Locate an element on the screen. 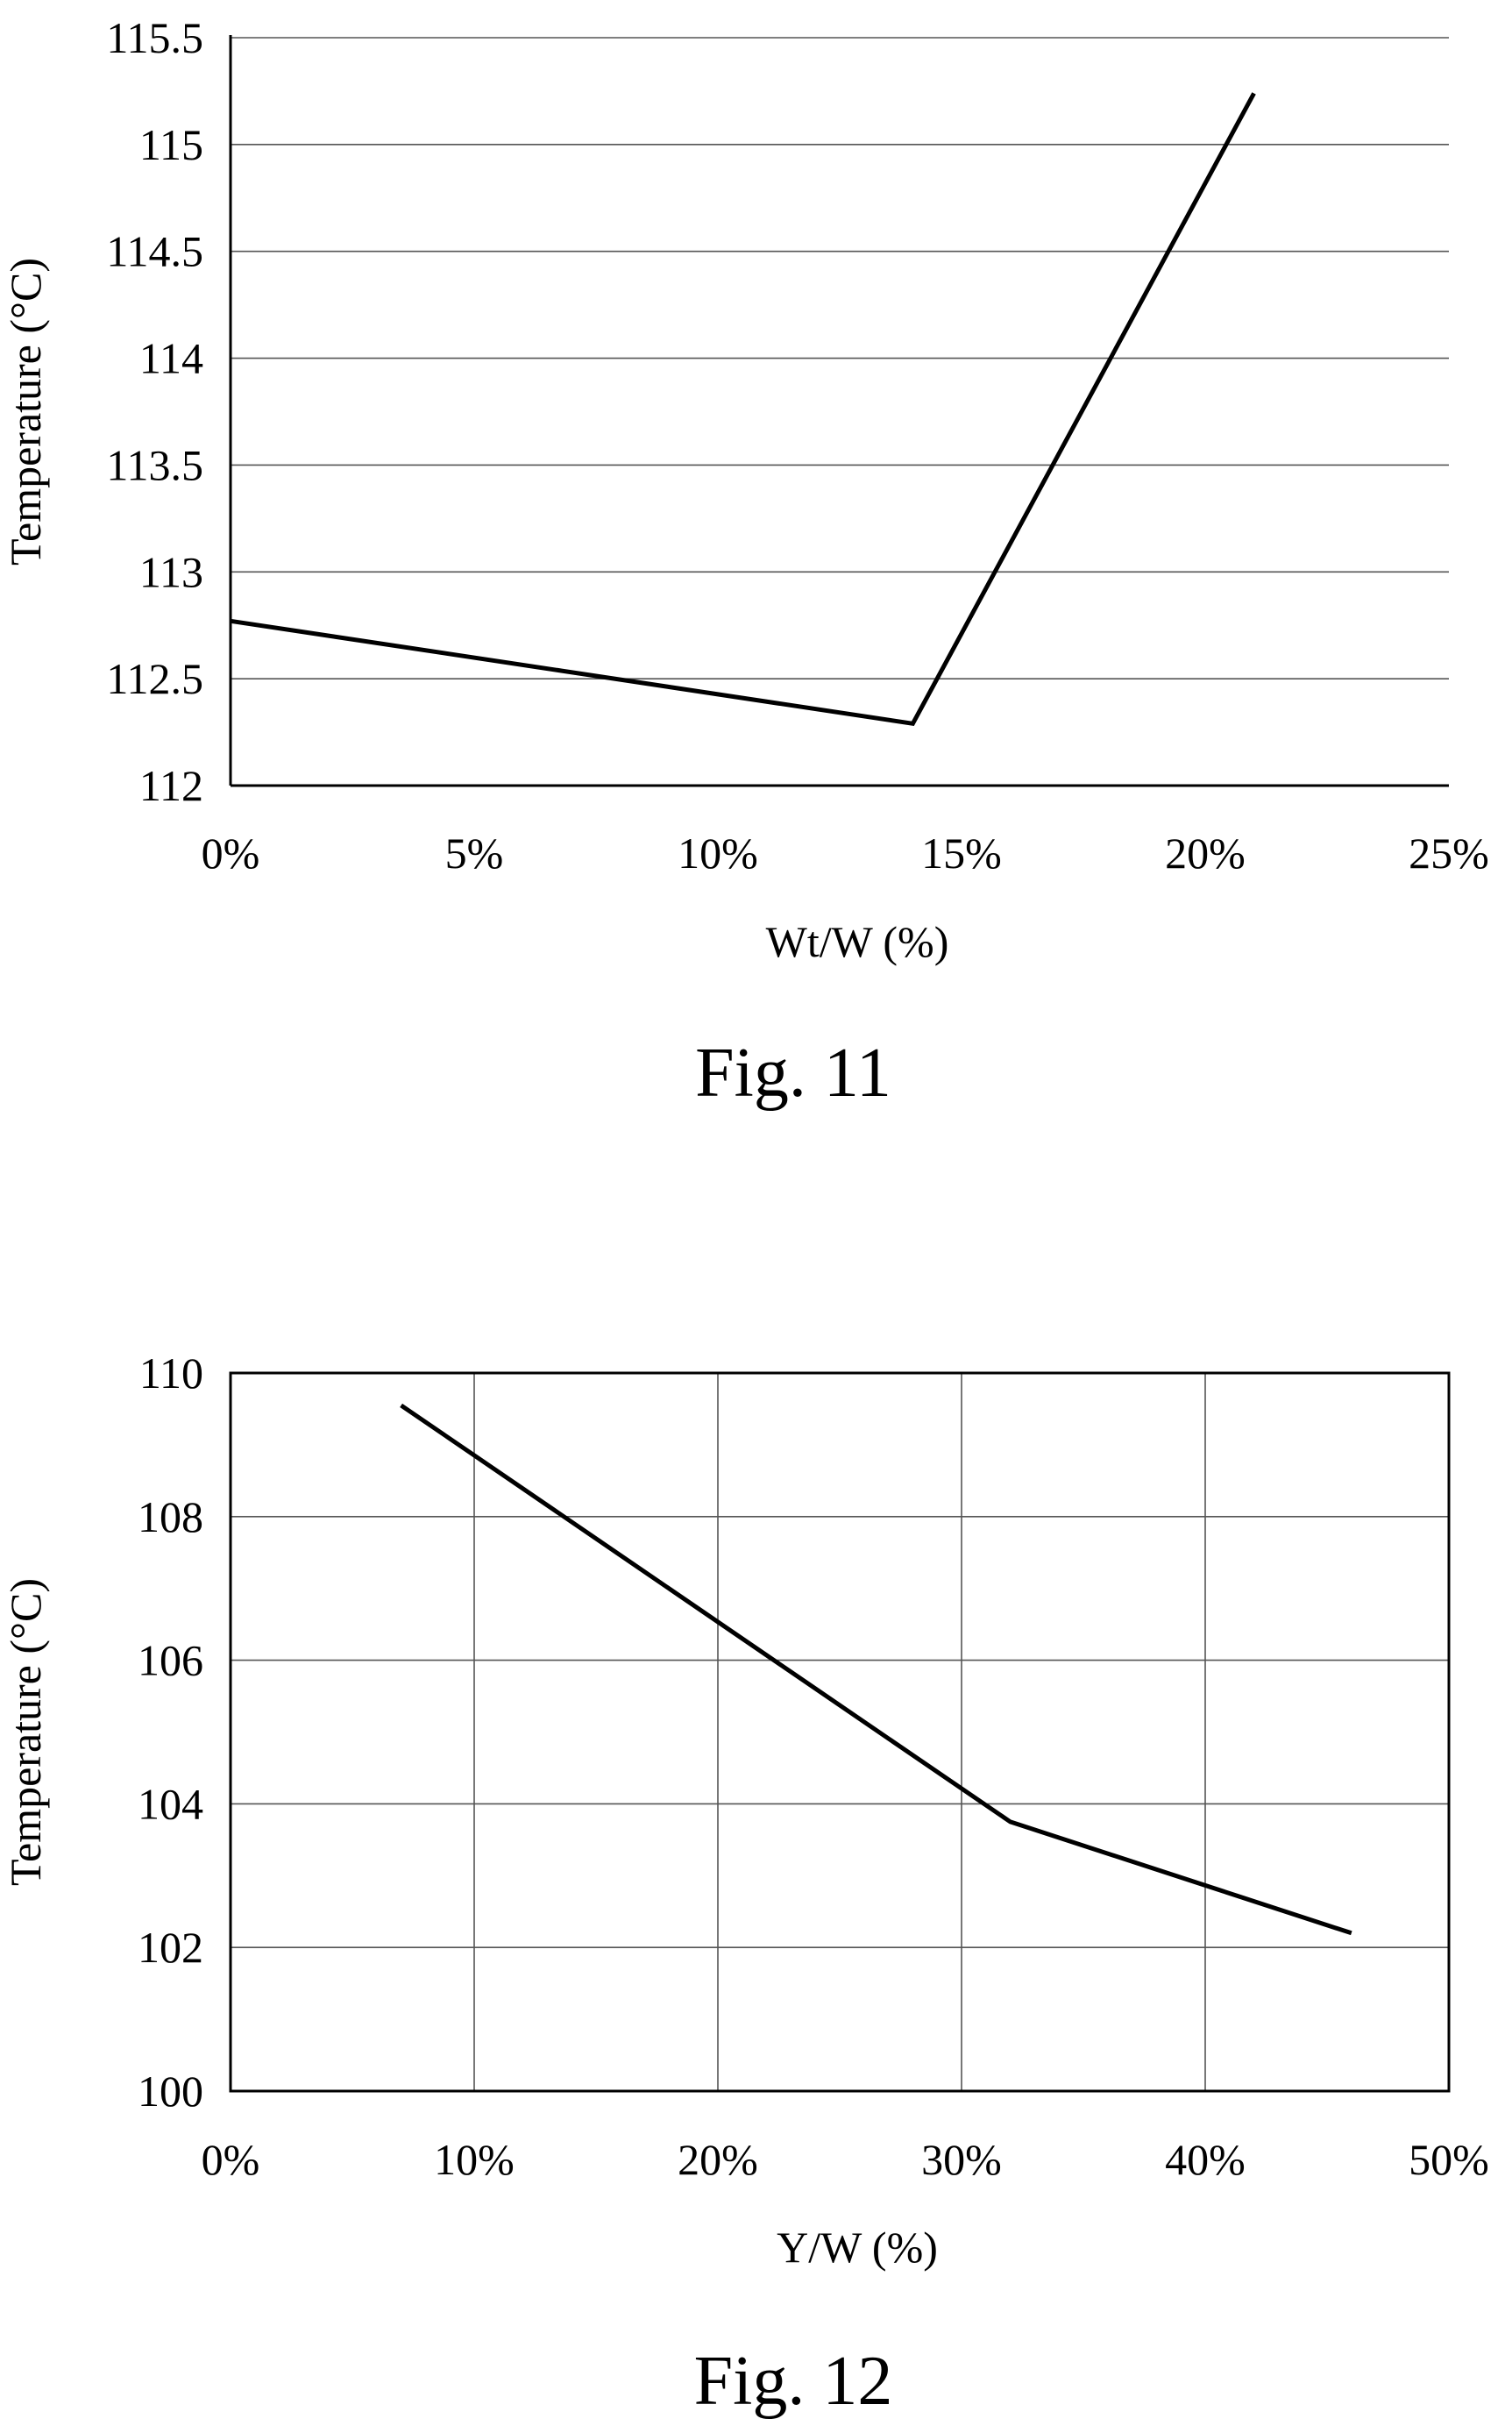  data-series-line is located at coordinates (876, 1669).